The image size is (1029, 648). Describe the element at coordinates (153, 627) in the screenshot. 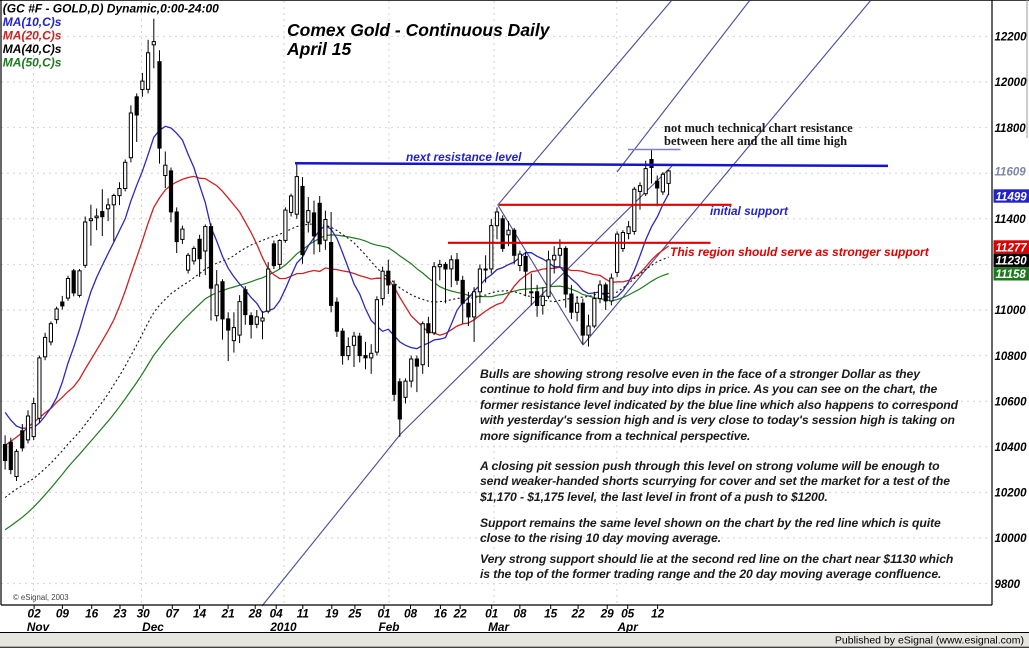

I see `svg-text: Dec` at that location.